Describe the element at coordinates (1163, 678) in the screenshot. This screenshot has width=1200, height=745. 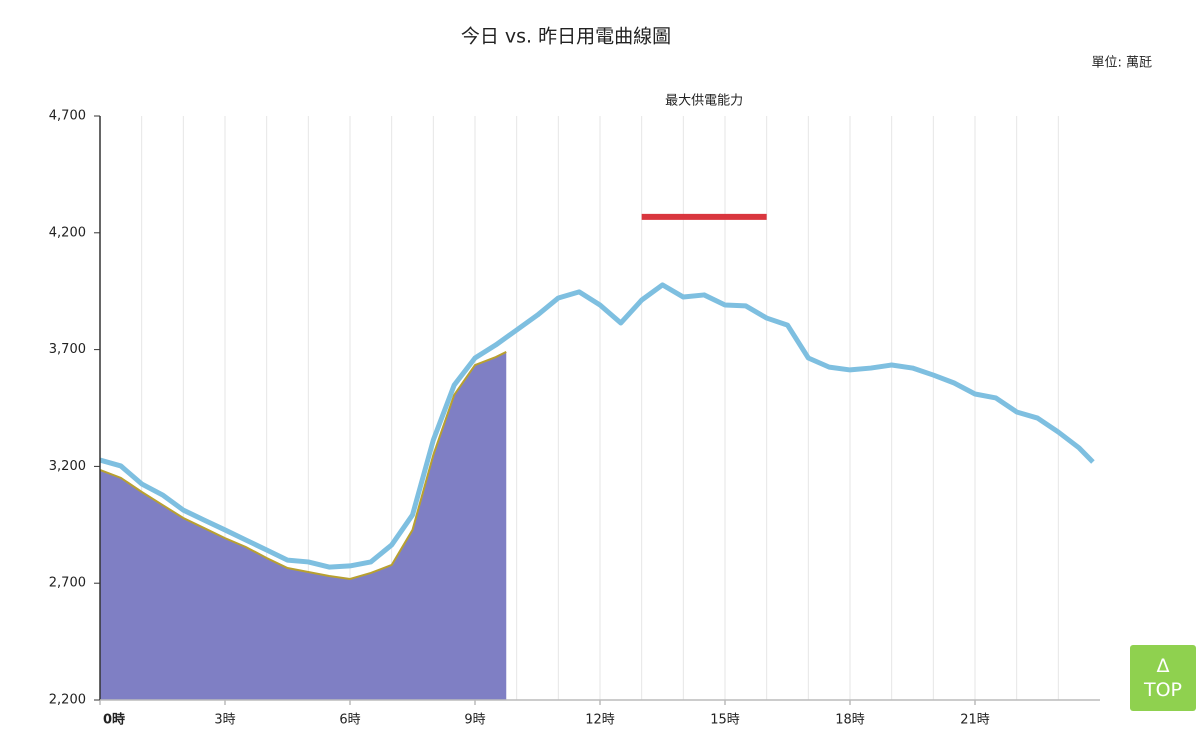
I see `top-button: Δ TOP` at that location.